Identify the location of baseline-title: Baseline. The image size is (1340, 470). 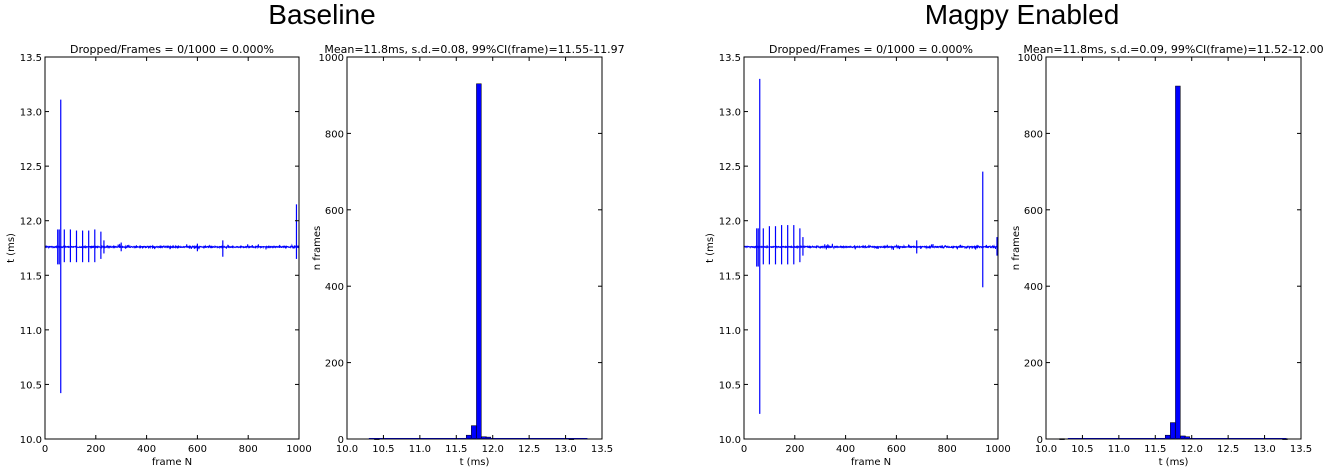
(322, 15).